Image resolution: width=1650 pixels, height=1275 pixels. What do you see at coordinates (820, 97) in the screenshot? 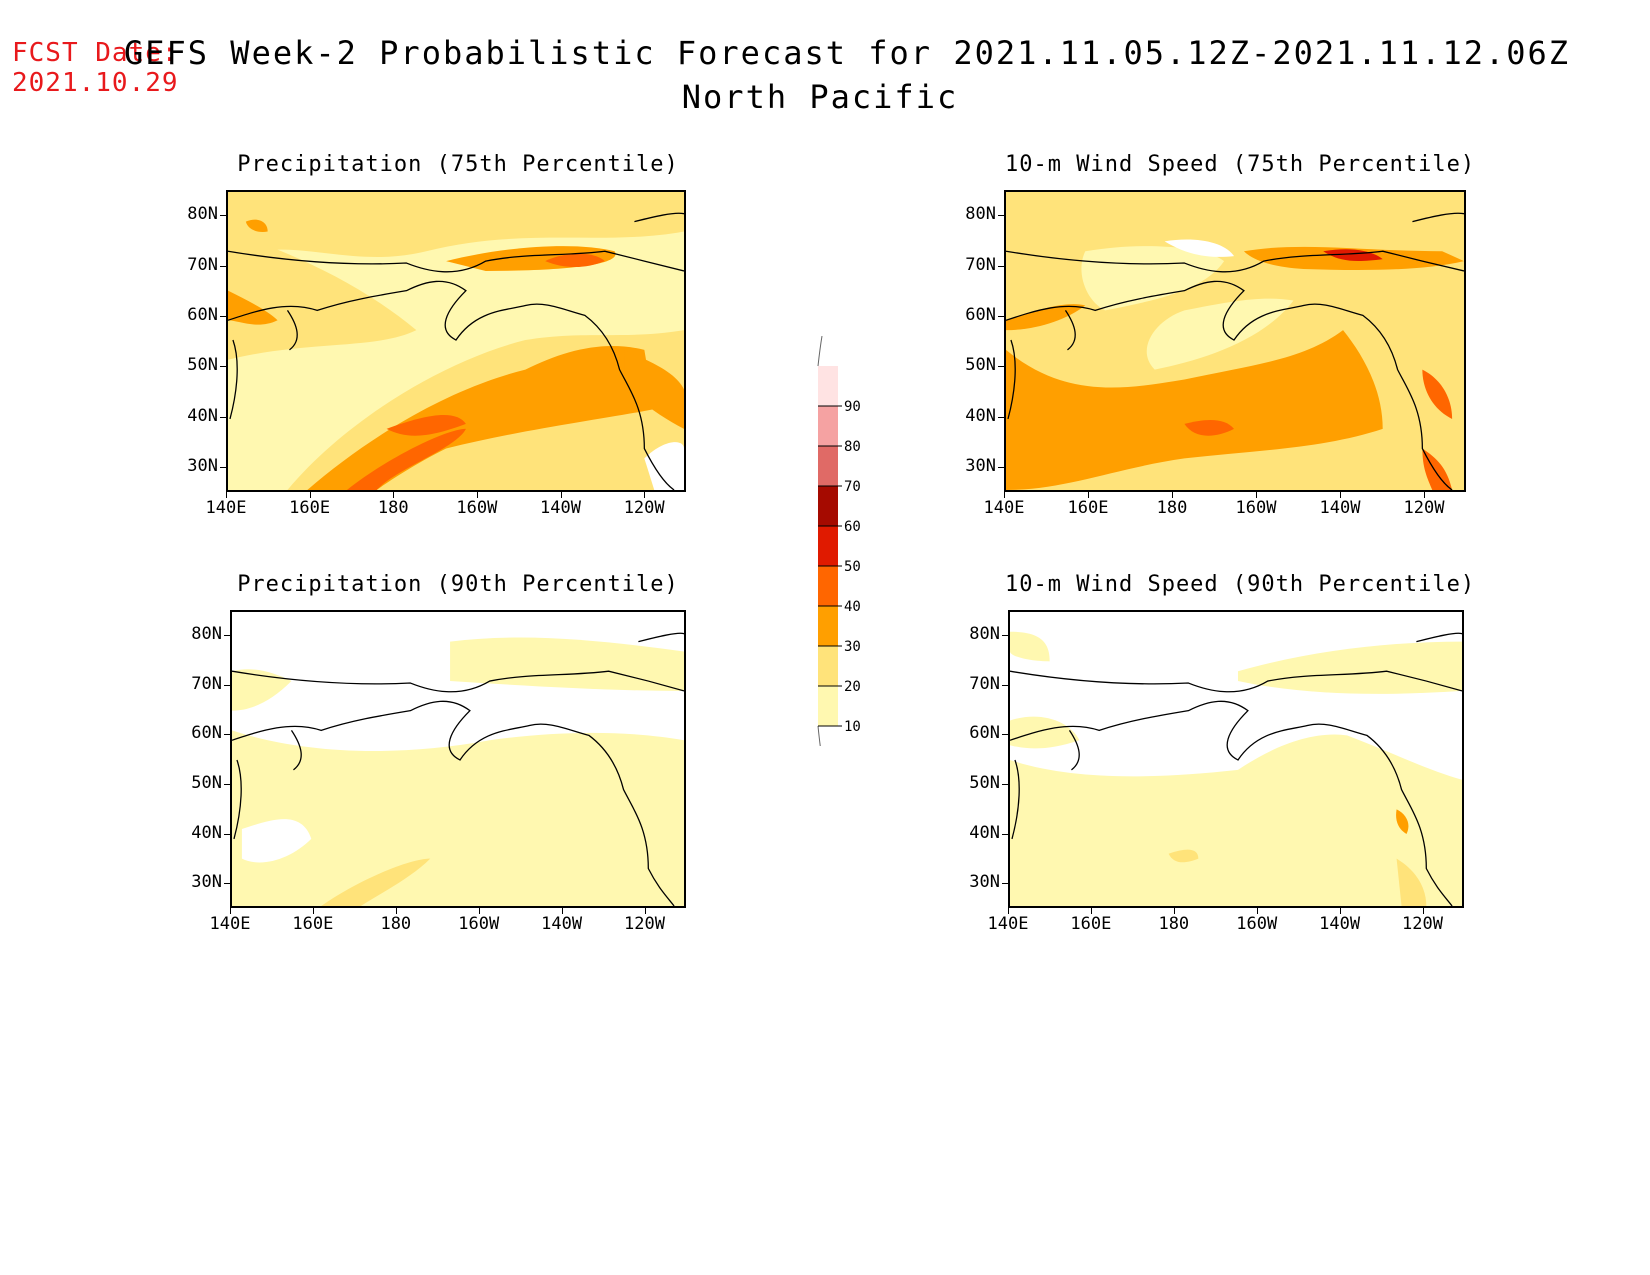
I see `region-title: North Pacific` at bounding box center [820, 97].